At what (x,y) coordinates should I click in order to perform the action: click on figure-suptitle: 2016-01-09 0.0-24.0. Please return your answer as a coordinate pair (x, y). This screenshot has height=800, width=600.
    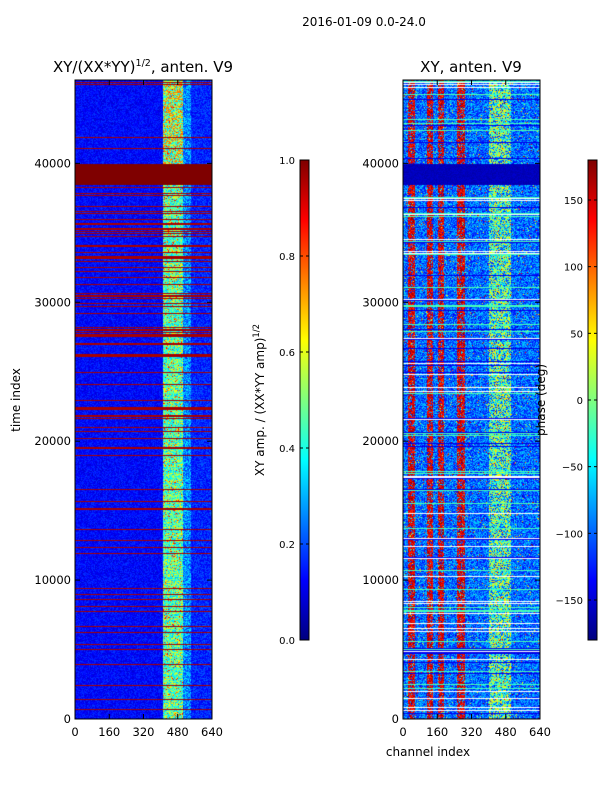
    Looking at the image, I should click on (364, 22).